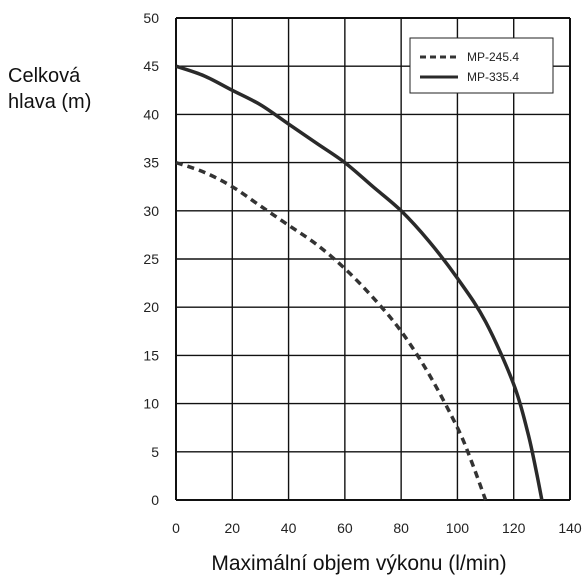  Describe the element at coordinates (401, 528) in the screenshot. I see `x-tick-label: 80` at that location.